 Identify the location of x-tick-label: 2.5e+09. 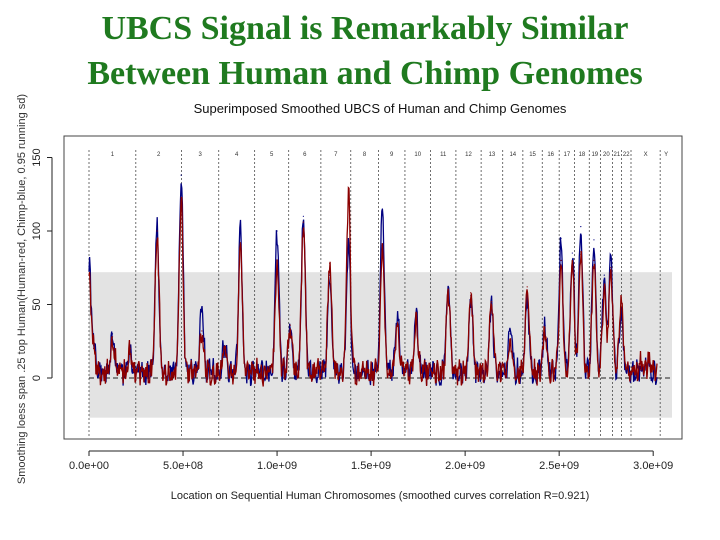
(559, 466).